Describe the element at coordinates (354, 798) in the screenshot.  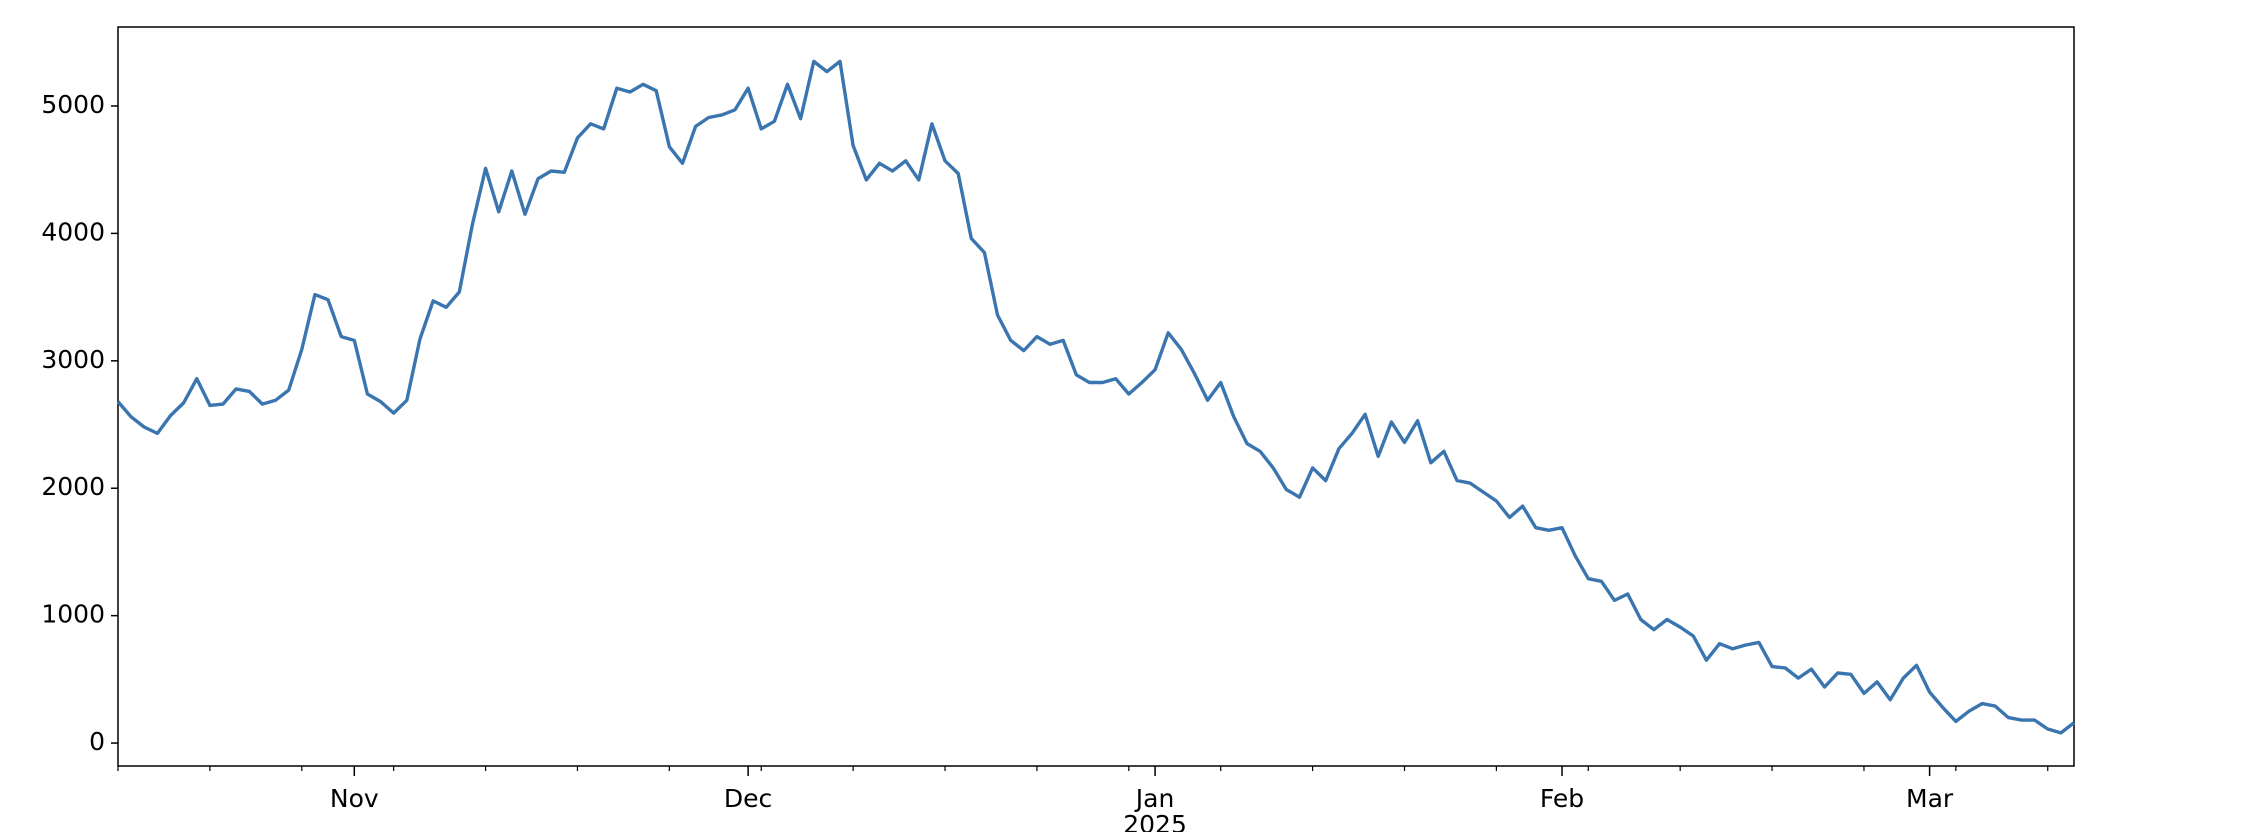
I see `x-tick-label: Nov` at that location.